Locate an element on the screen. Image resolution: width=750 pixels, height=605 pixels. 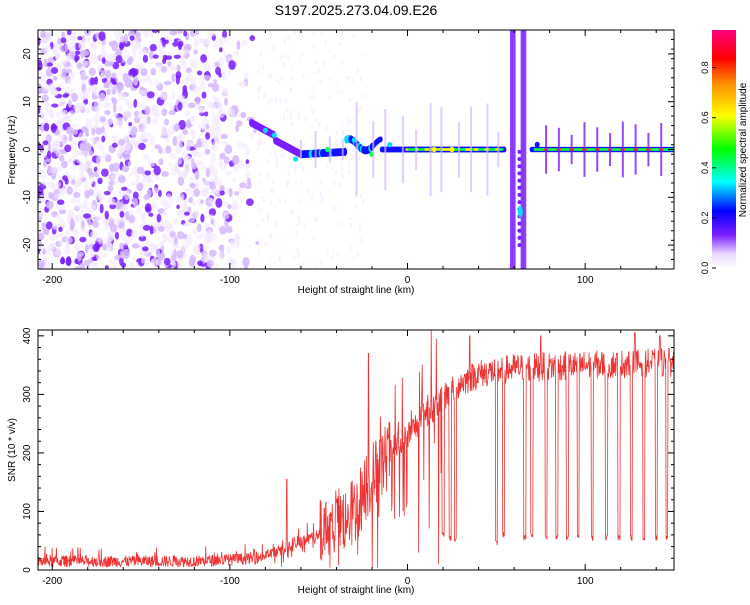
spectrogram-side-streak is located at coordinates (584, 149).